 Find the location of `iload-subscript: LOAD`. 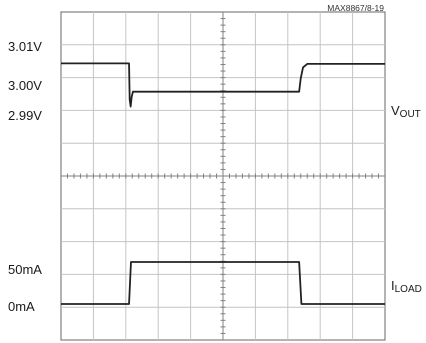

iload-subscript: LOAD is located at coordinates (408, 289).